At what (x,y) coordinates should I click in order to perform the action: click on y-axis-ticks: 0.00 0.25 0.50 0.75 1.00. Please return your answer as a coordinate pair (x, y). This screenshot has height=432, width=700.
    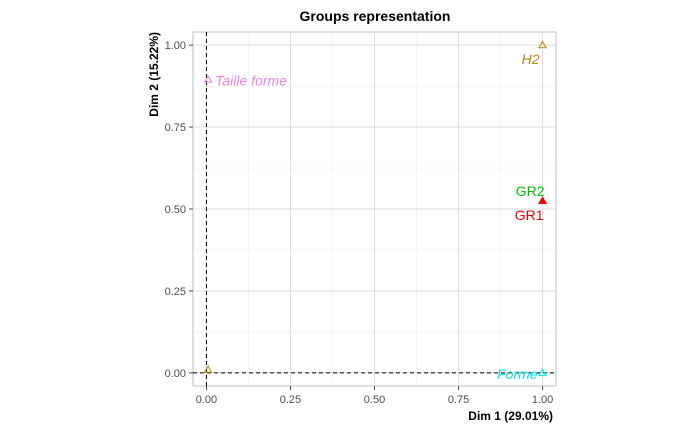
    Looking at the image, I should click on (179, 210).